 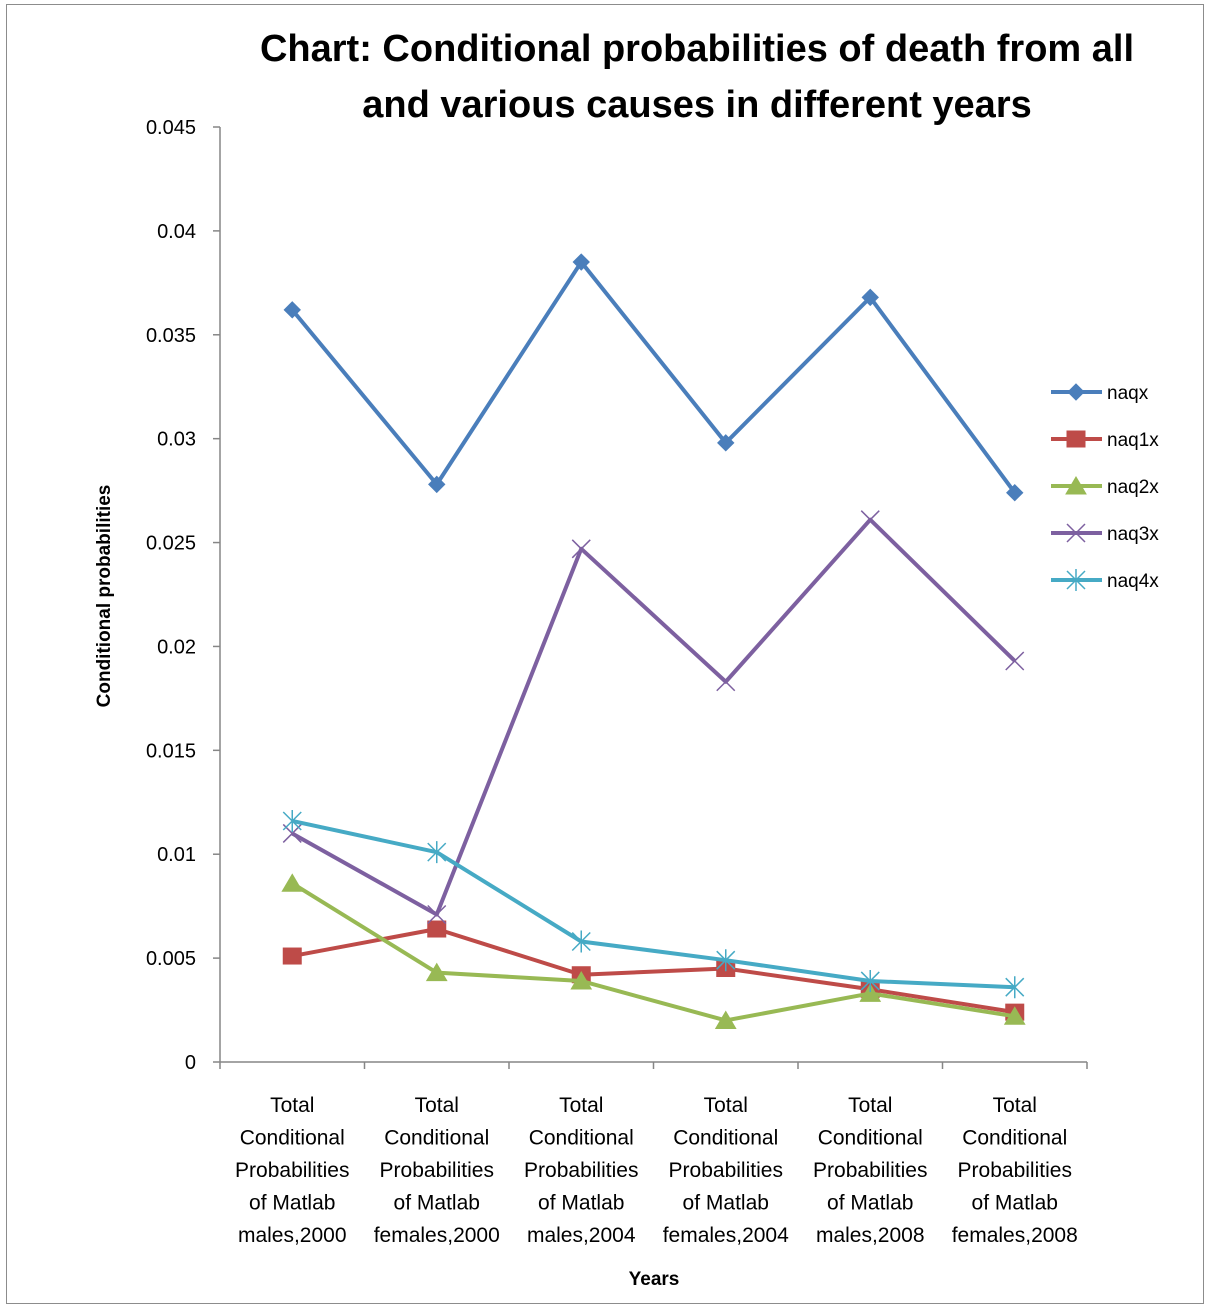 I want to click on y-tick-label: 0.02, so click(x=176, y=647).